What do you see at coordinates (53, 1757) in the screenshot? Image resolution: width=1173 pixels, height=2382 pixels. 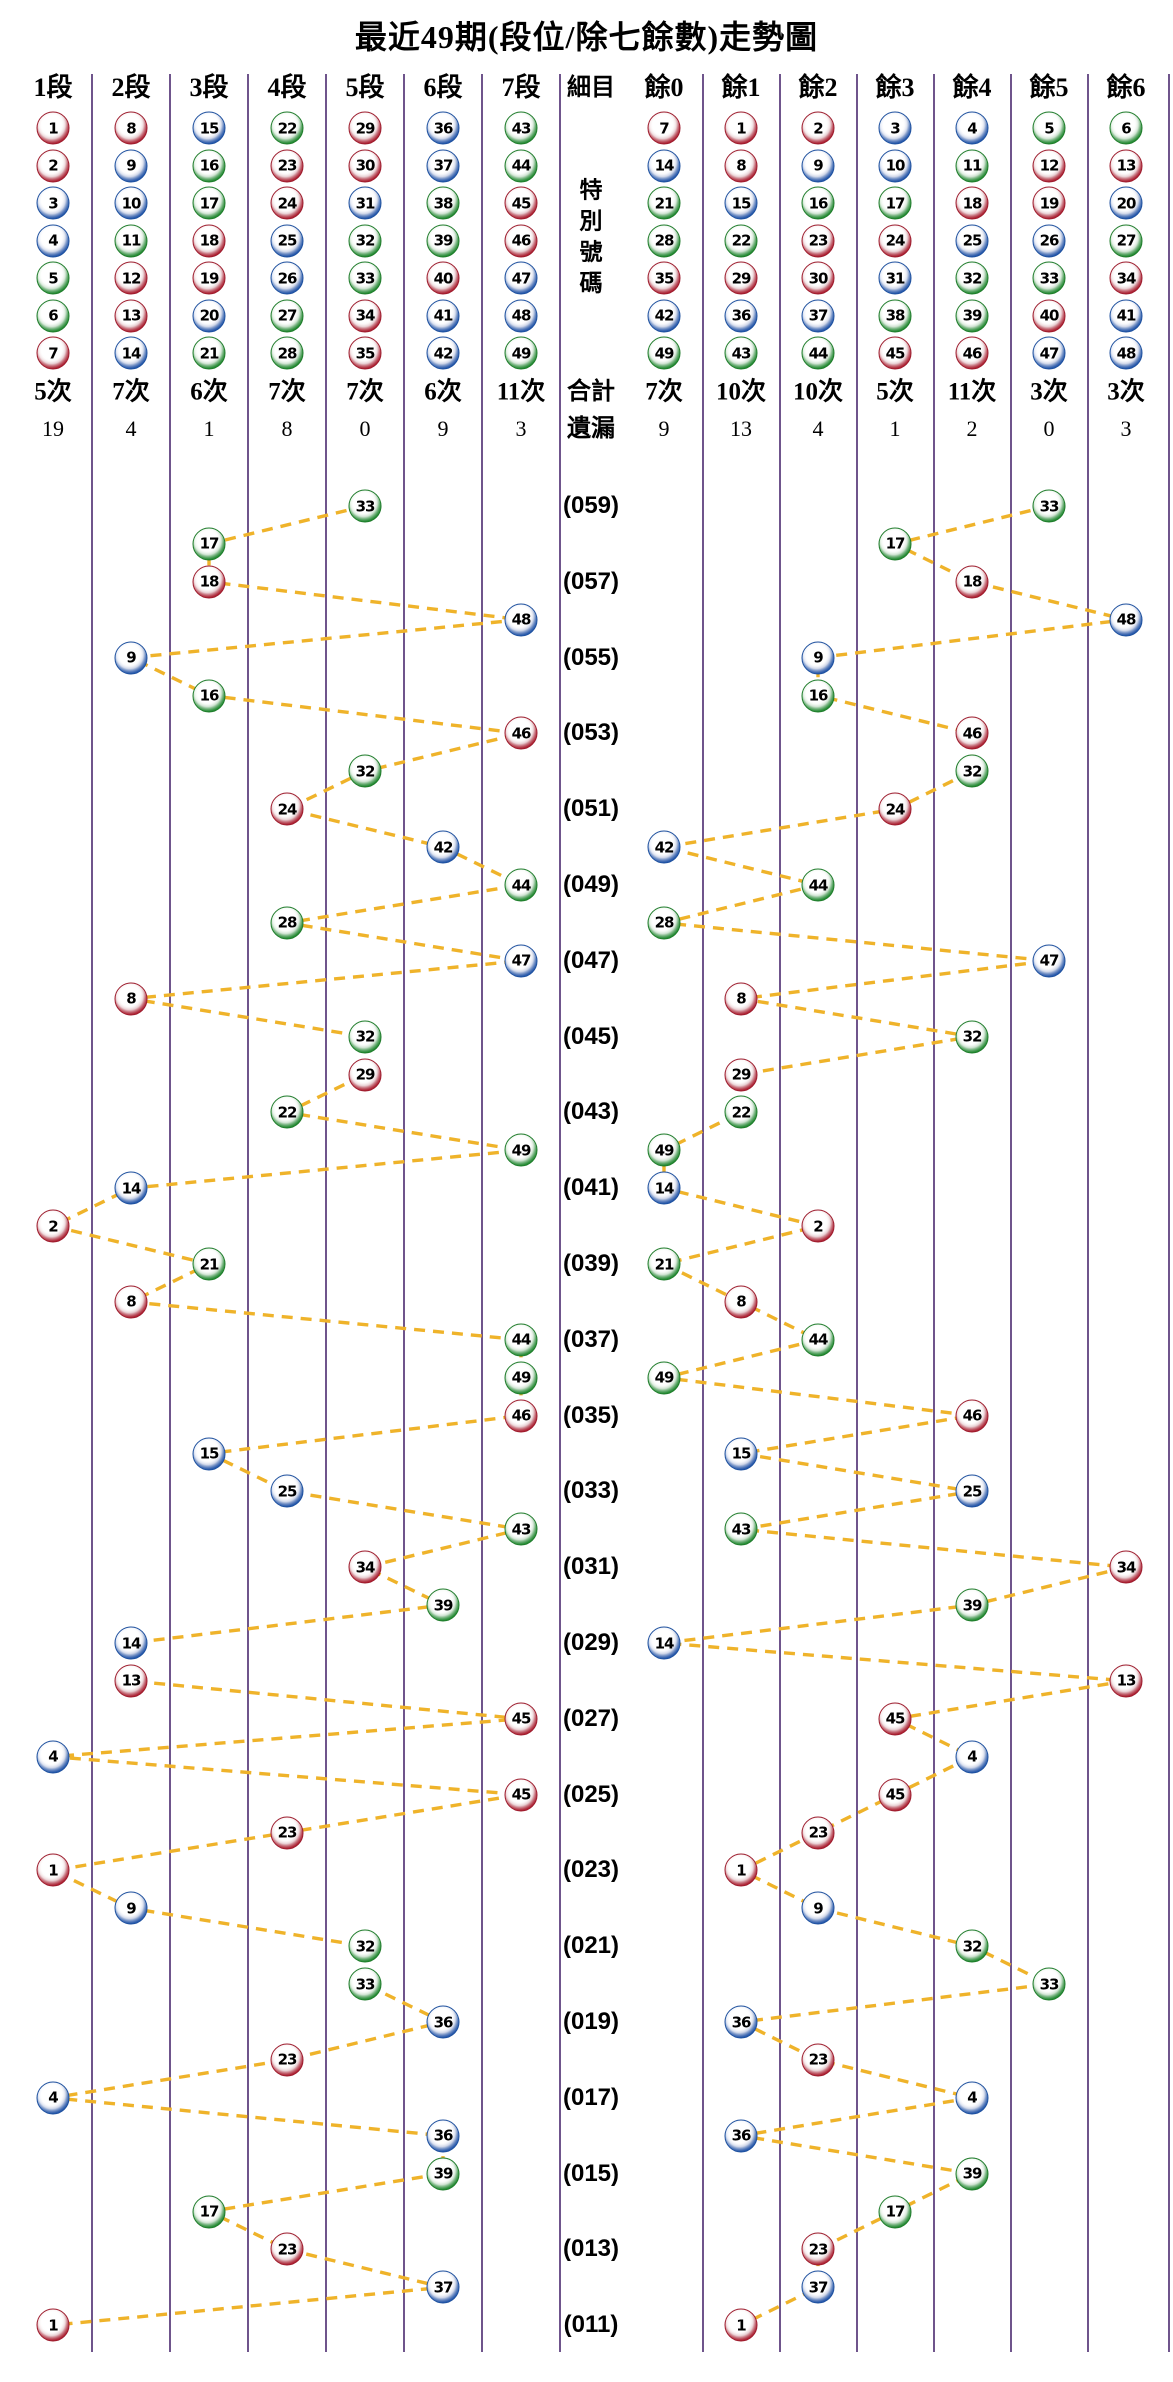 I see `chart-ball-segment: 4` at bounding box center [53, 1757].